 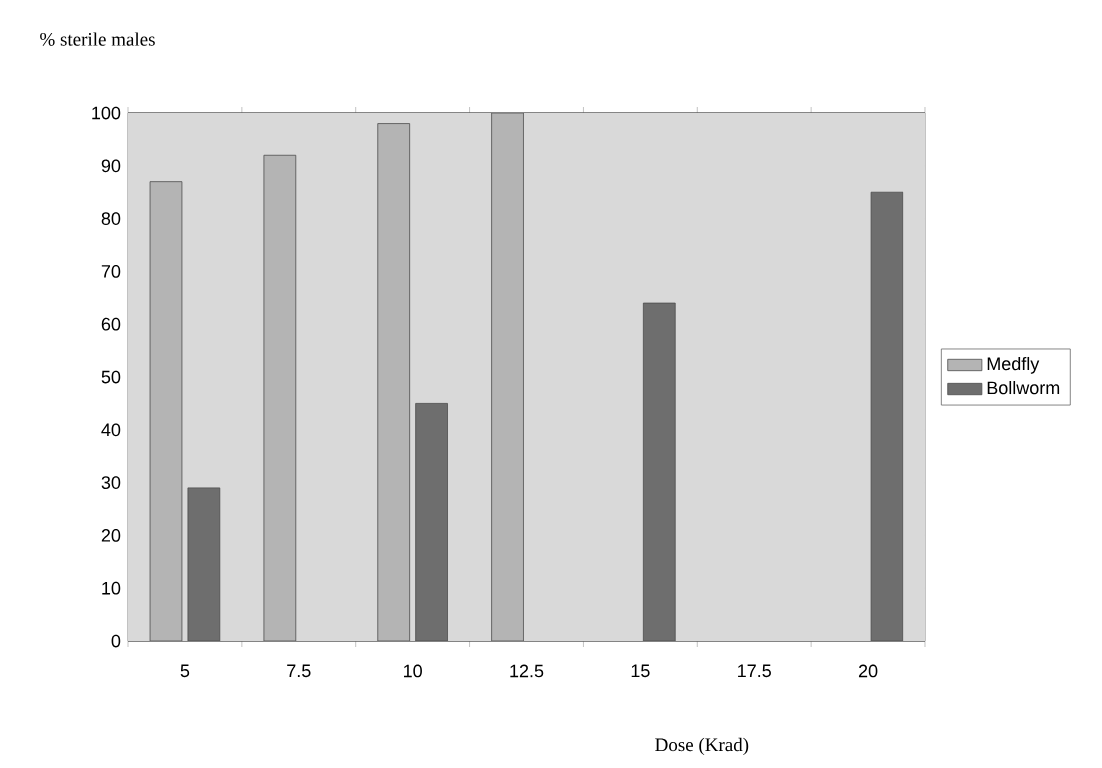 What do you see at coordinates (413, 671) in the screenshot?
I see `x-tick-label: 10` at bounding box center [413, 671].